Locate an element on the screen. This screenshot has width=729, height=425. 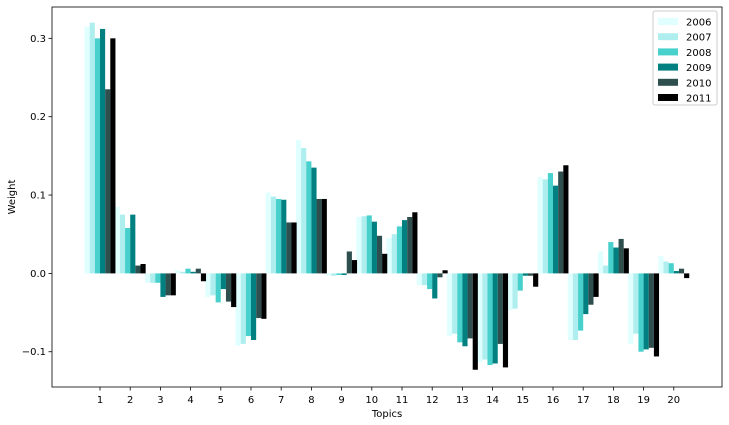
legend-label-2011: 2011 is located at coordinates (698, 99).